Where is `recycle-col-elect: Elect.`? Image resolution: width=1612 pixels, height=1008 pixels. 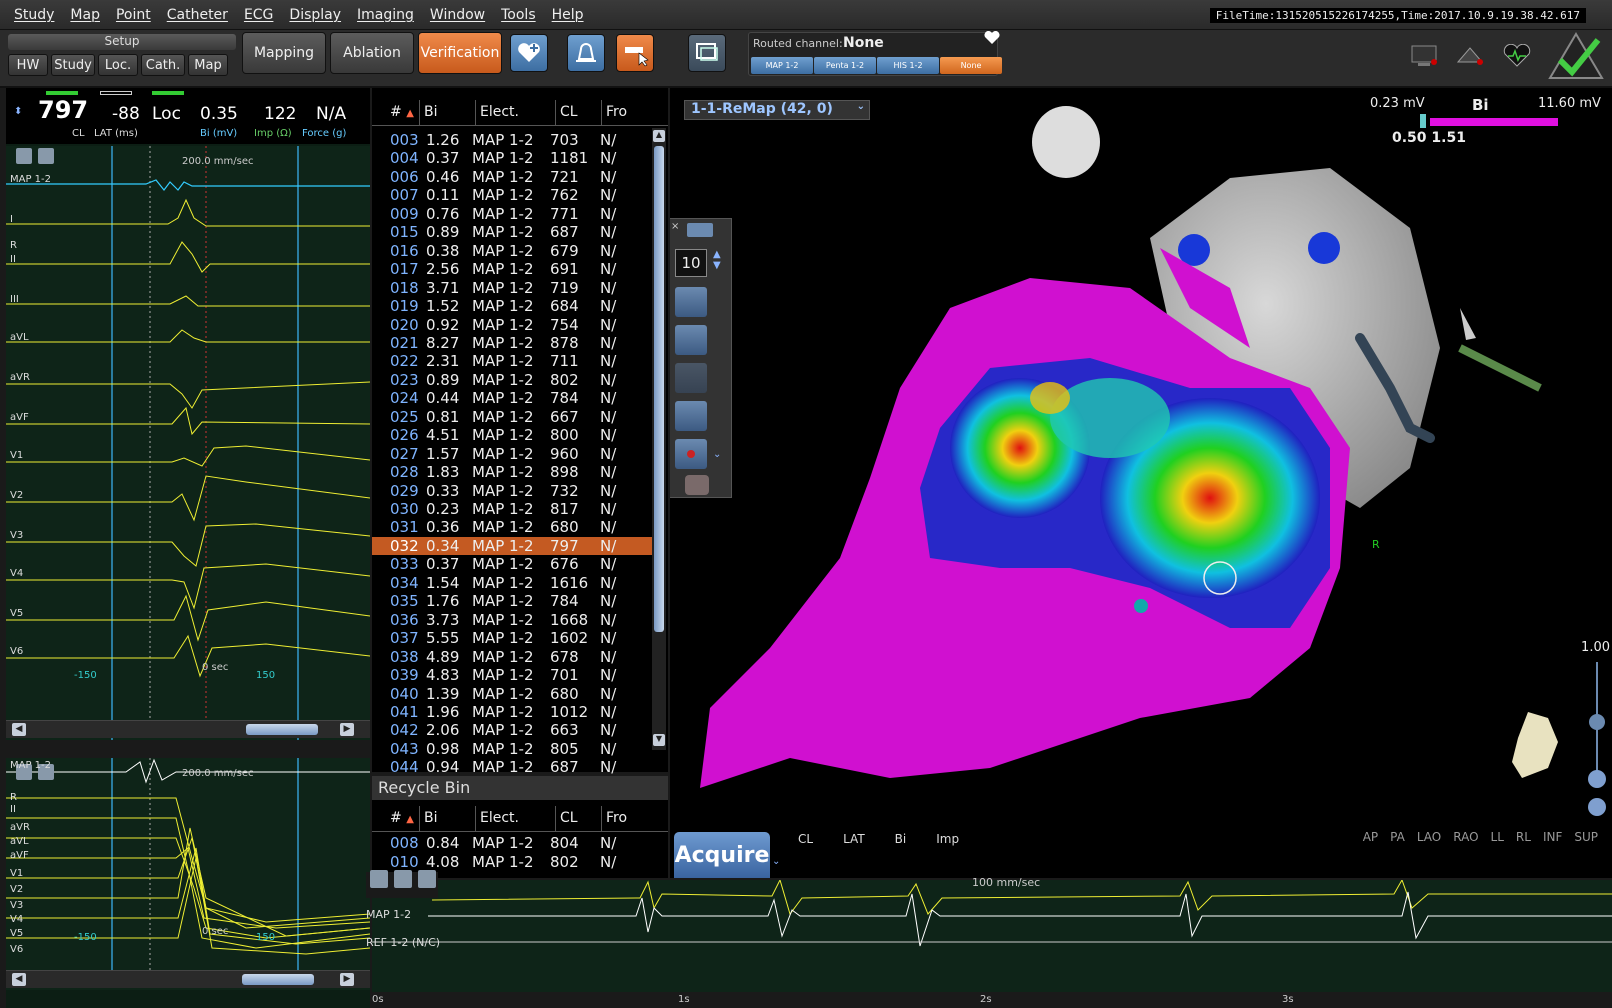 recycle-col-elect: Elect. is located at coordinates (516, 818).